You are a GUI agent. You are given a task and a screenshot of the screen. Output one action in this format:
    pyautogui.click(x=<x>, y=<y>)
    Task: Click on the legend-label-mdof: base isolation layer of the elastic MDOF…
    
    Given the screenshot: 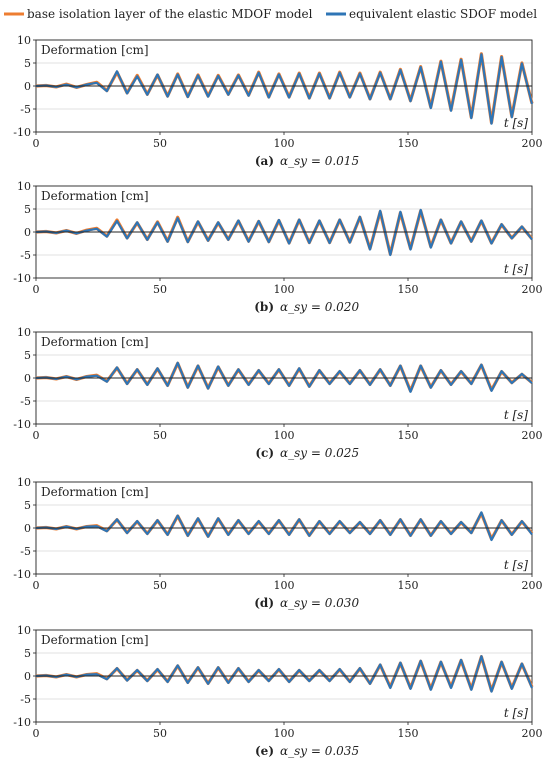 What is the action you would take?
    pyautogui.click(x=170, y=14)
    